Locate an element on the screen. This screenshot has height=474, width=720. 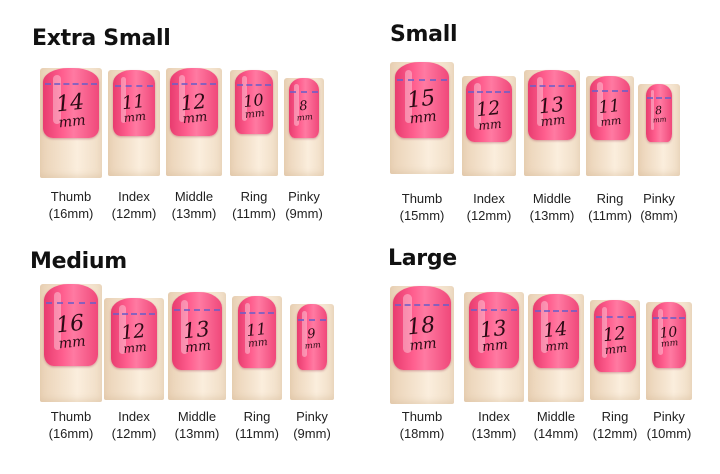
finger-large-ring: 12 mm is located at coordinates (615, 350).